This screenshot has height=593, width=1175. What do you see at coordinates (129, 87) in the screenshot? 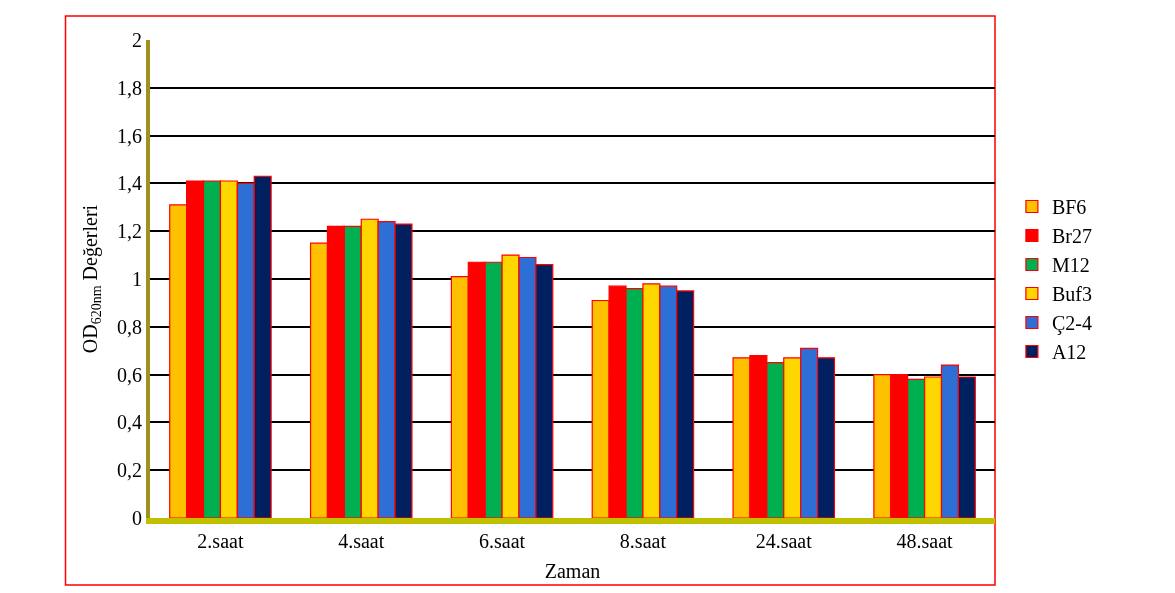
I see `y-tick-label: 1,8` at bounding box center [129, 87].